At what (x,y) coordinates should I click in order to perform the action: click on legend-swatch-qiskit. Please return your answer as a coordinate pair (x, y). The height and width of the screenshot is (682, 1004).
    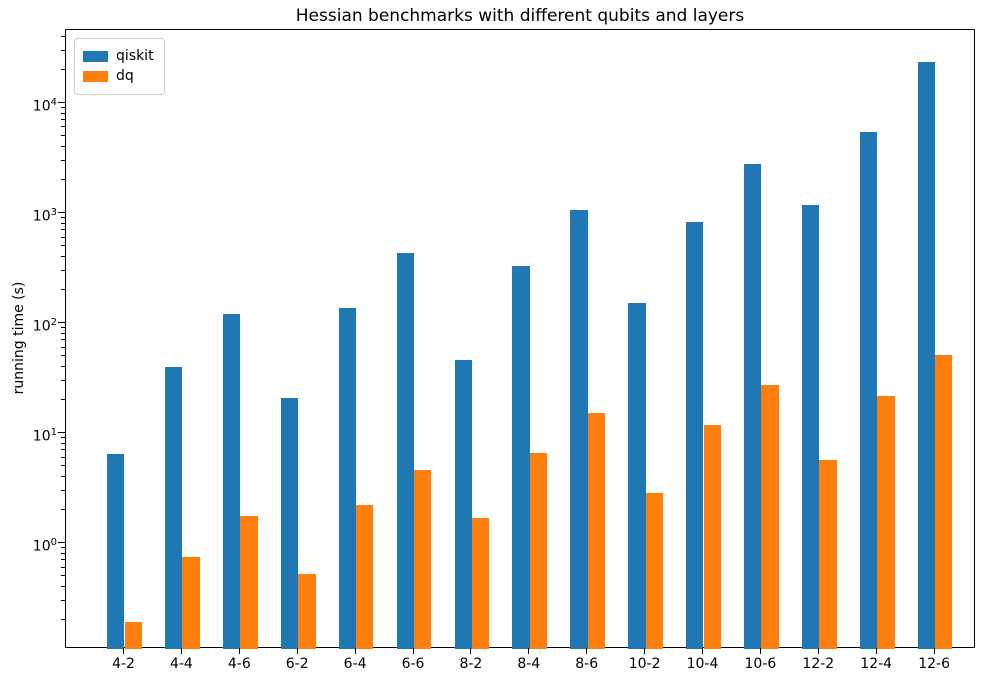
    Looking at the image, I should click on (95, 56).